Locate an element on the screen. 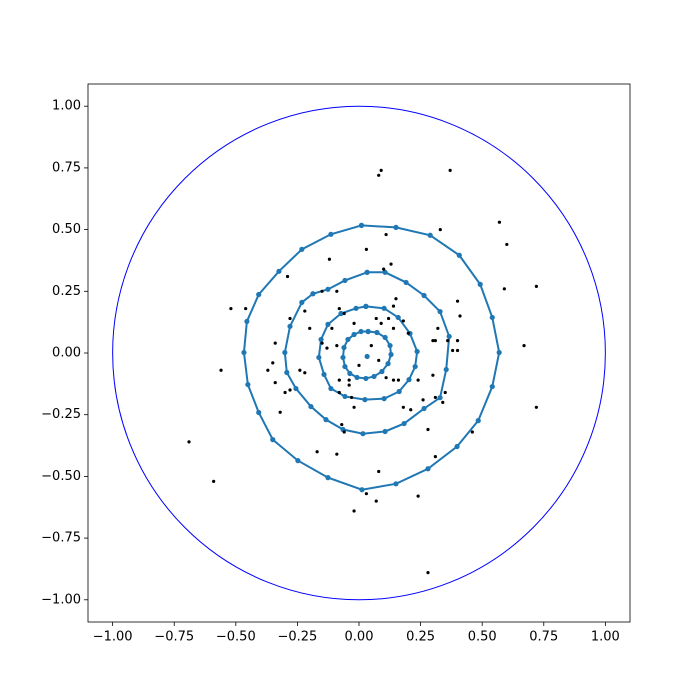 Image resolution: width=700 pixels, height=700 pixels. x-tick-label: 0.00 is located at coordinates (359, 637).